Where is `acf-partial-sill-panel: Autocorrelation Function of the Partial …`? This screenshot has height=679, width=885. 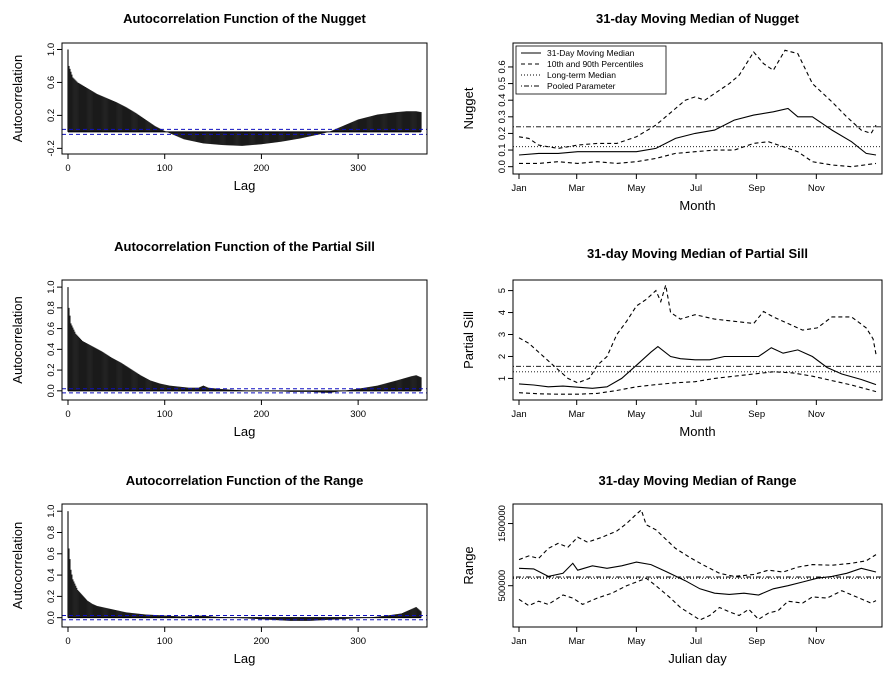
acf-partial-sill-panel: Autocorrelation Function of the Partial … is located at coordinates (219, 339).